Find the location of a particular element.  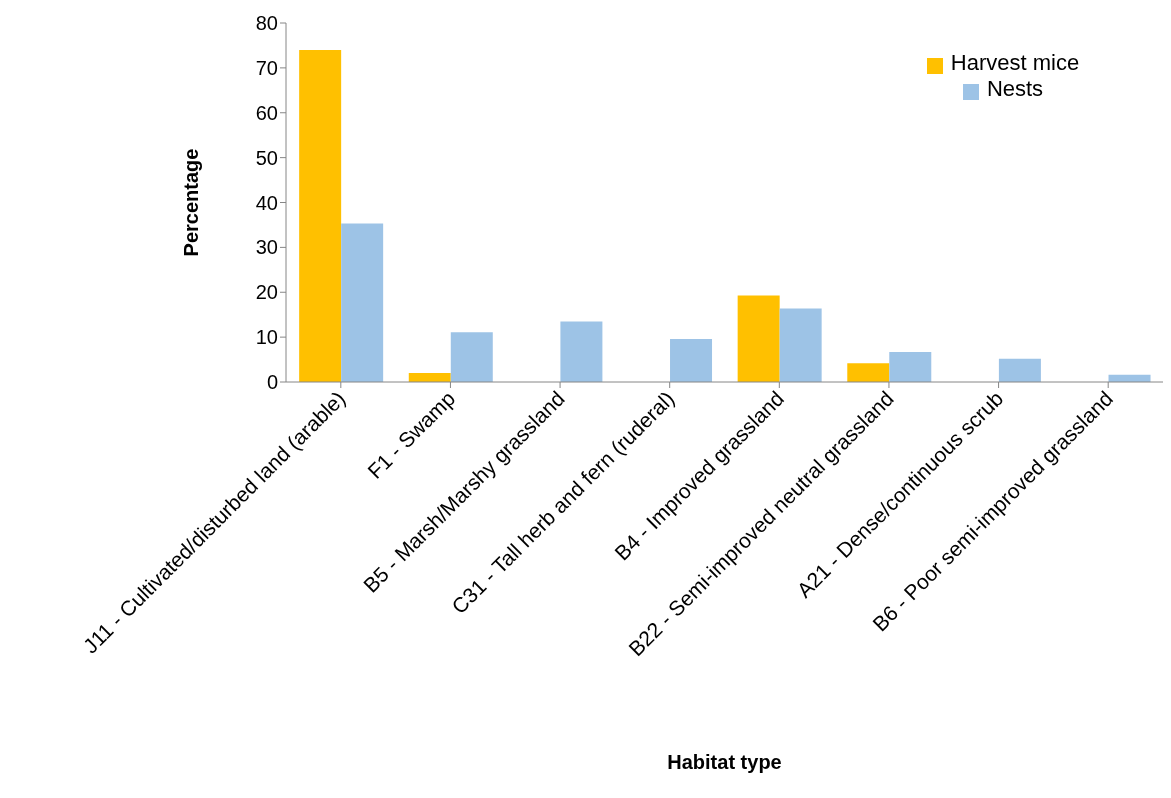

y-tick-label: 10 is located at coordinates (266, 337).